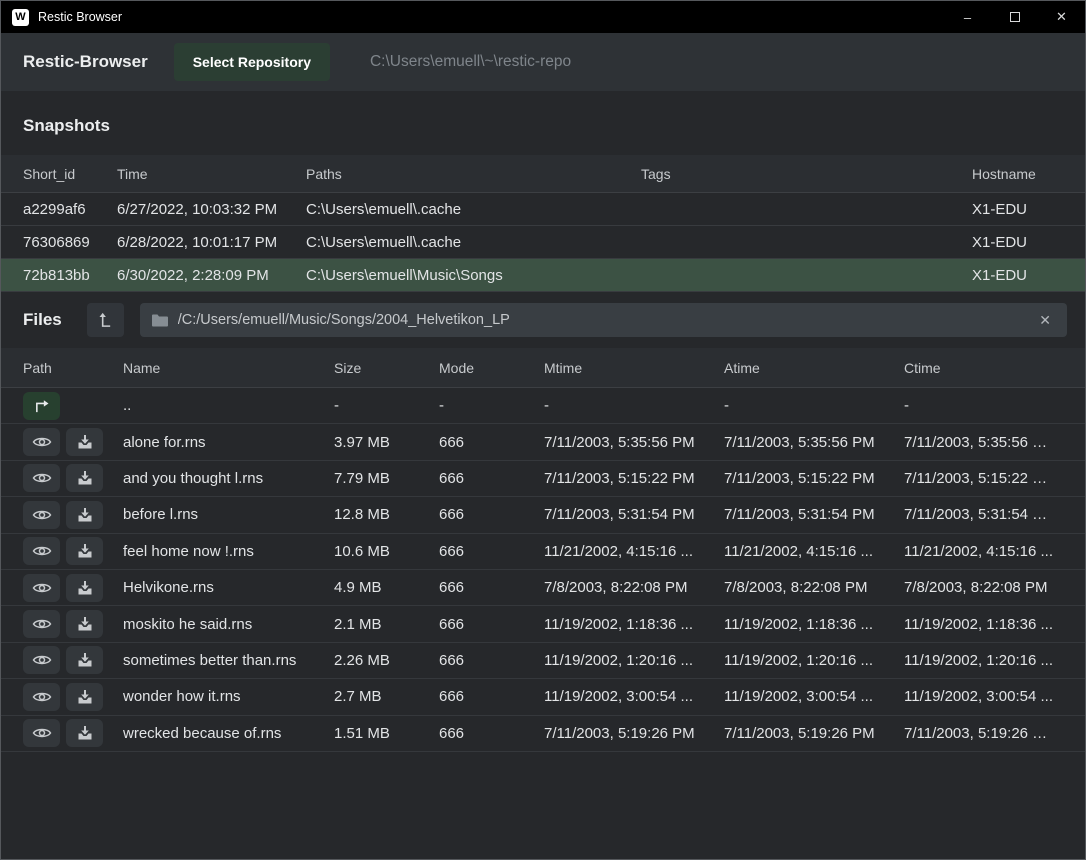 Image resolution: width=1086 pixels, height=860 pixels. What do you see at coordinates (358, 697) in the screenshot?
I see `file-size: 2.7 MB` at bounding box center [358, 697].